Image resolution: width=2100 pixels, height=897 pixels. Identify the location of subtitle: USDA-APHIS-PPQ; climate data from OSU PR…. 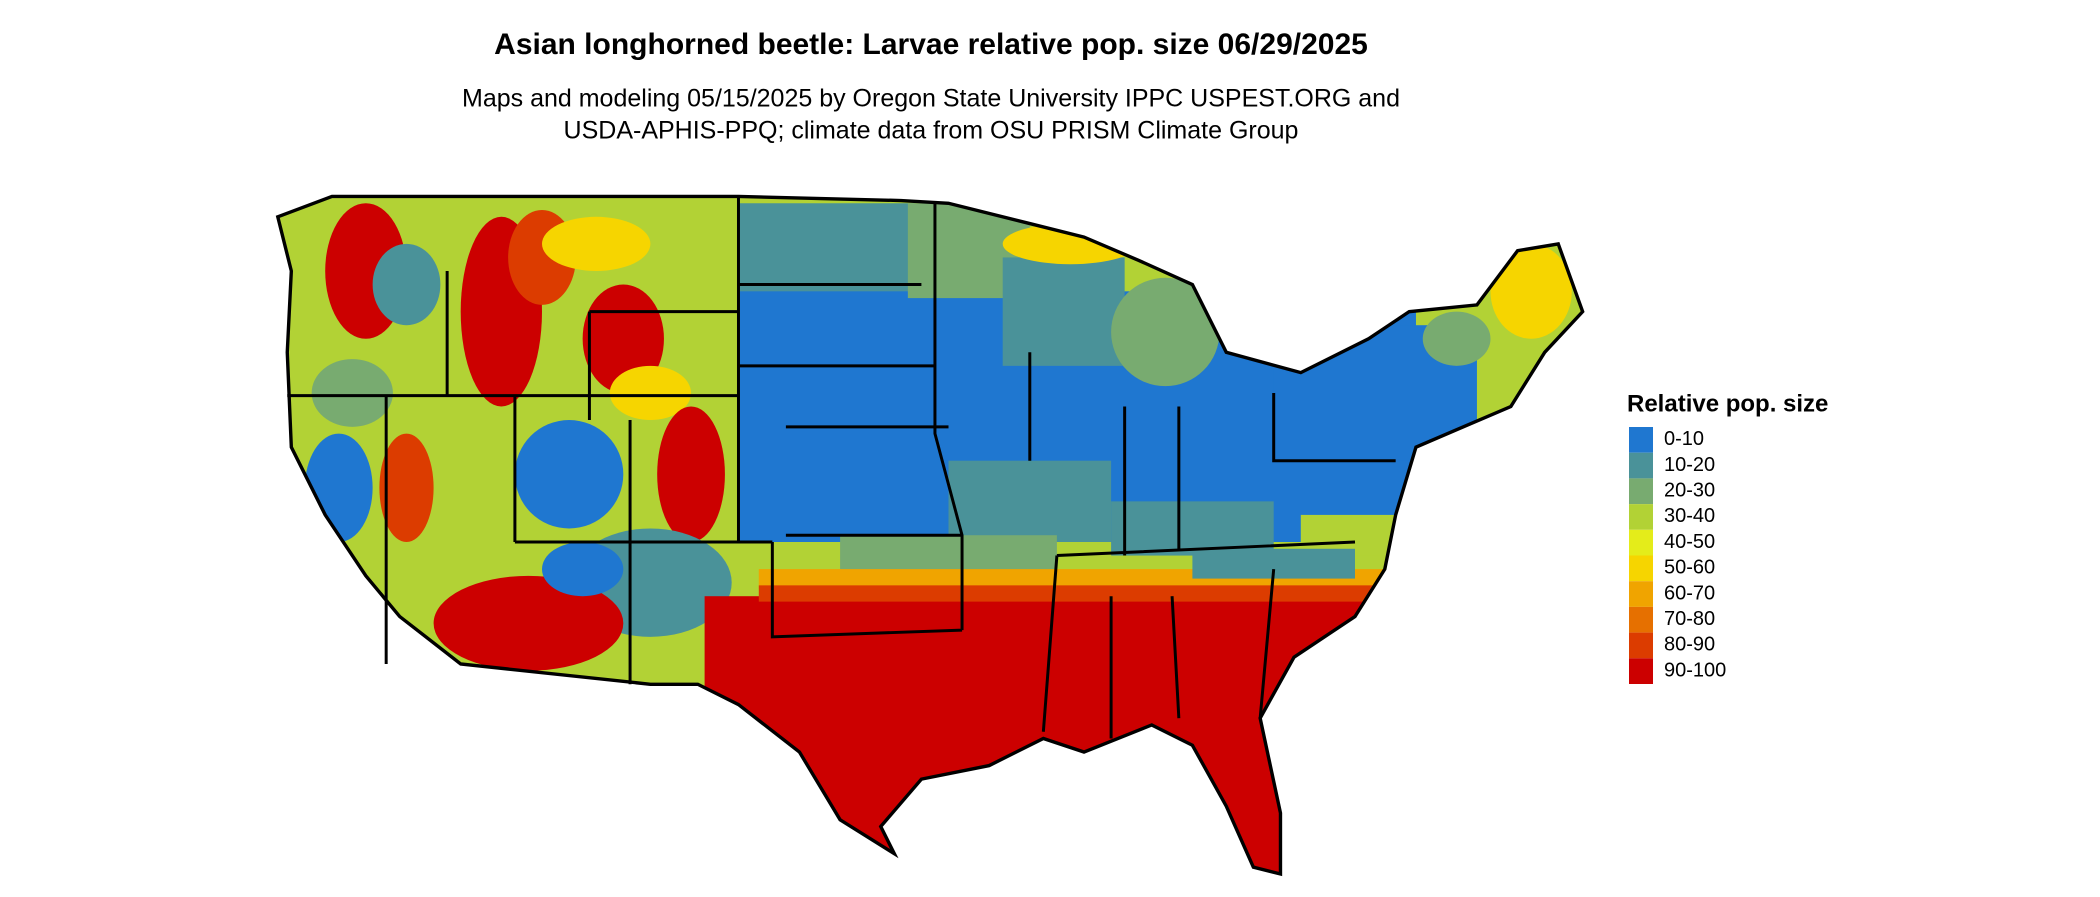
(931, 131).